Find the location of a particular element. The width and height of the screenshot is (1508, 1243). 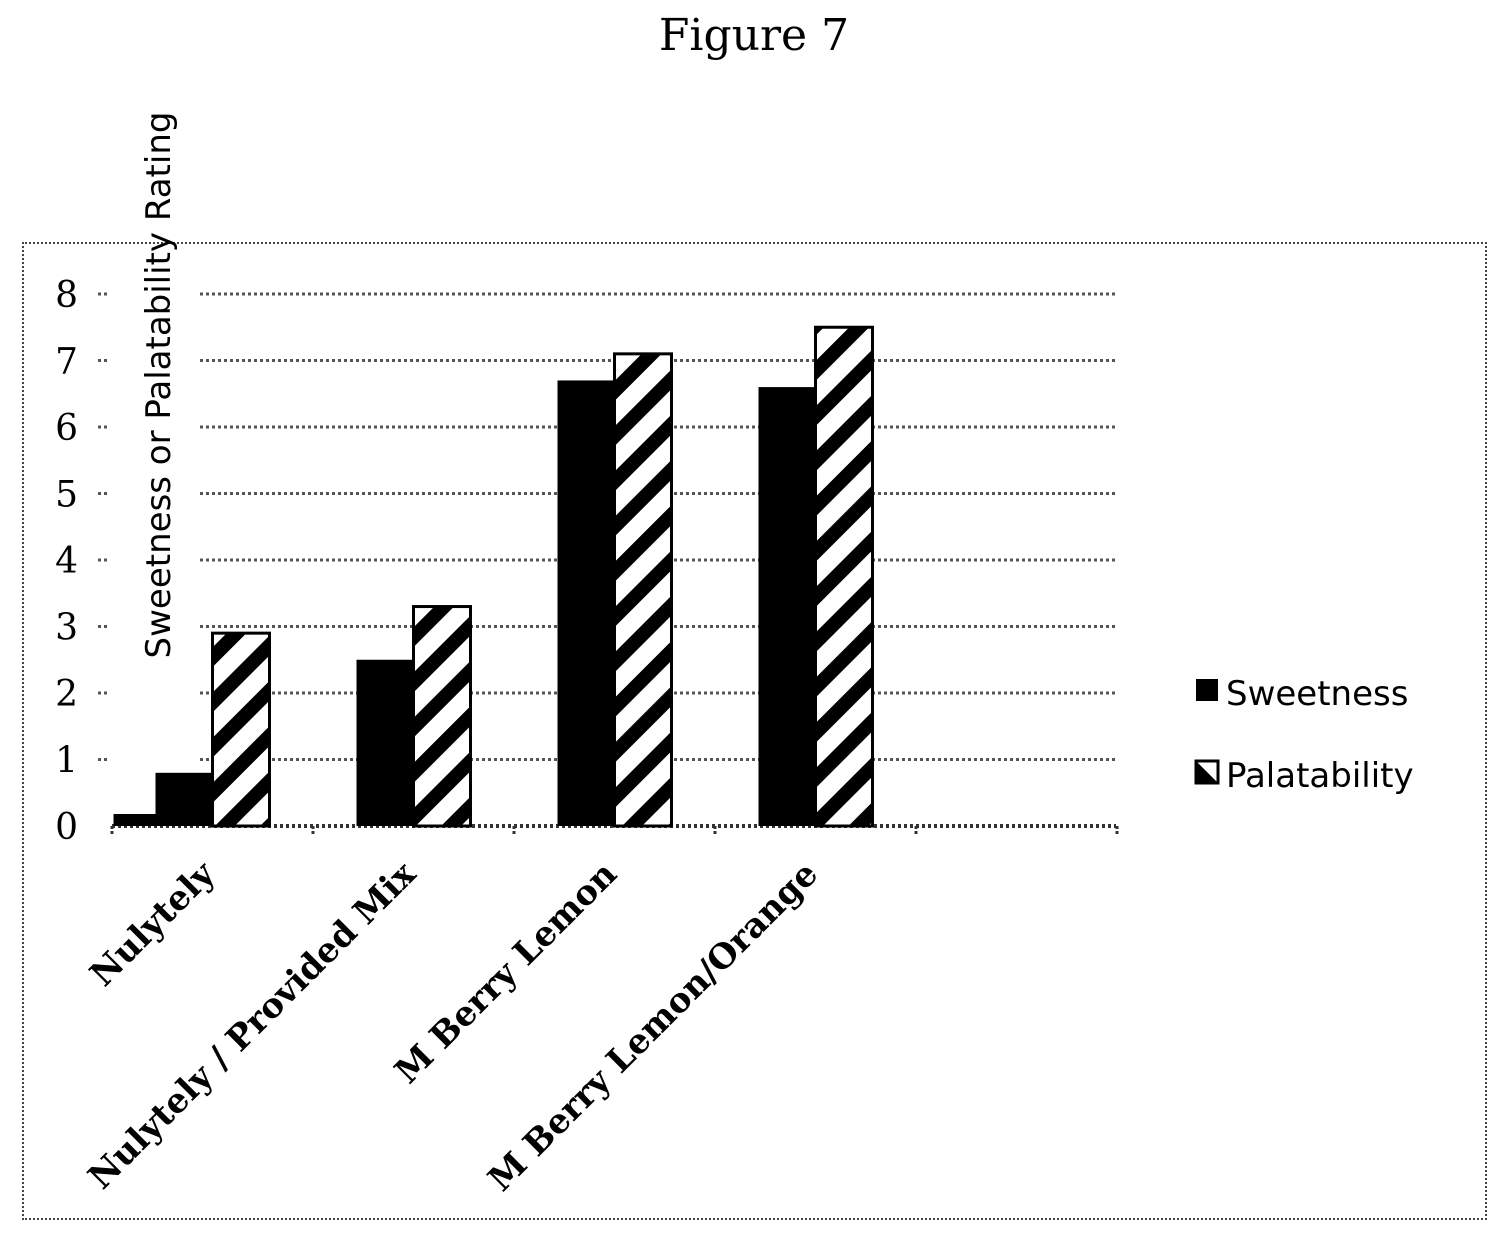

legend-swatch-sweetness is located at coordinates (1207, 690).